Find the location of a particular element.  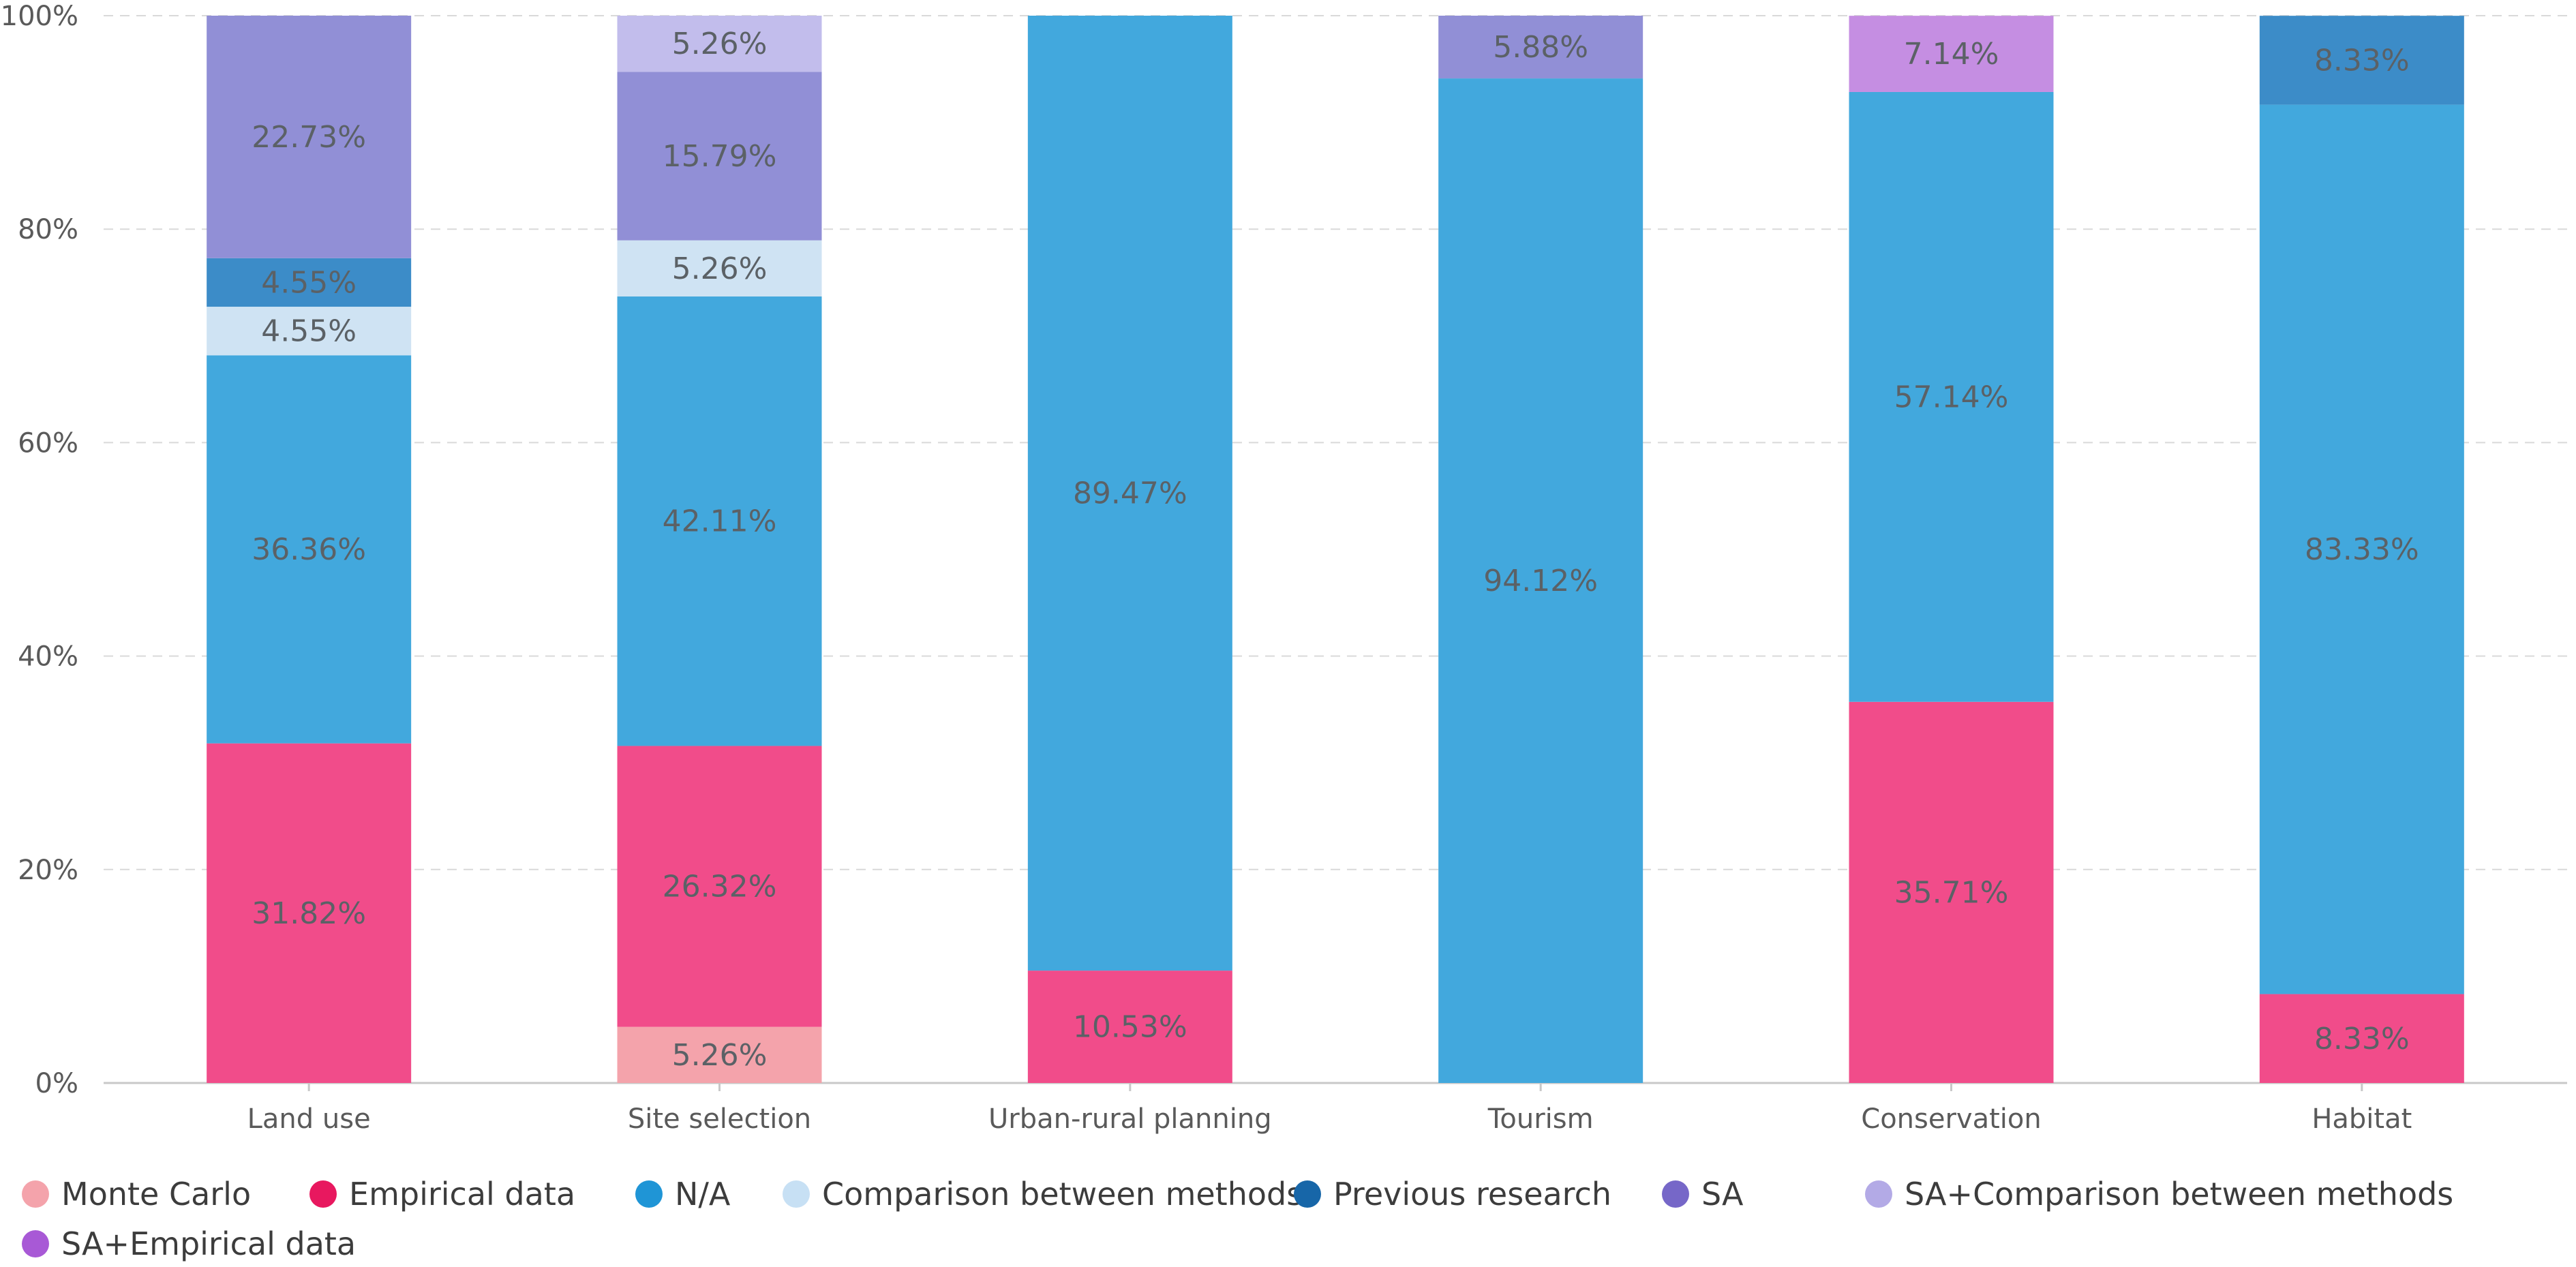

legend-label: SA+Empirical data is located at coordinates (208, 1243).